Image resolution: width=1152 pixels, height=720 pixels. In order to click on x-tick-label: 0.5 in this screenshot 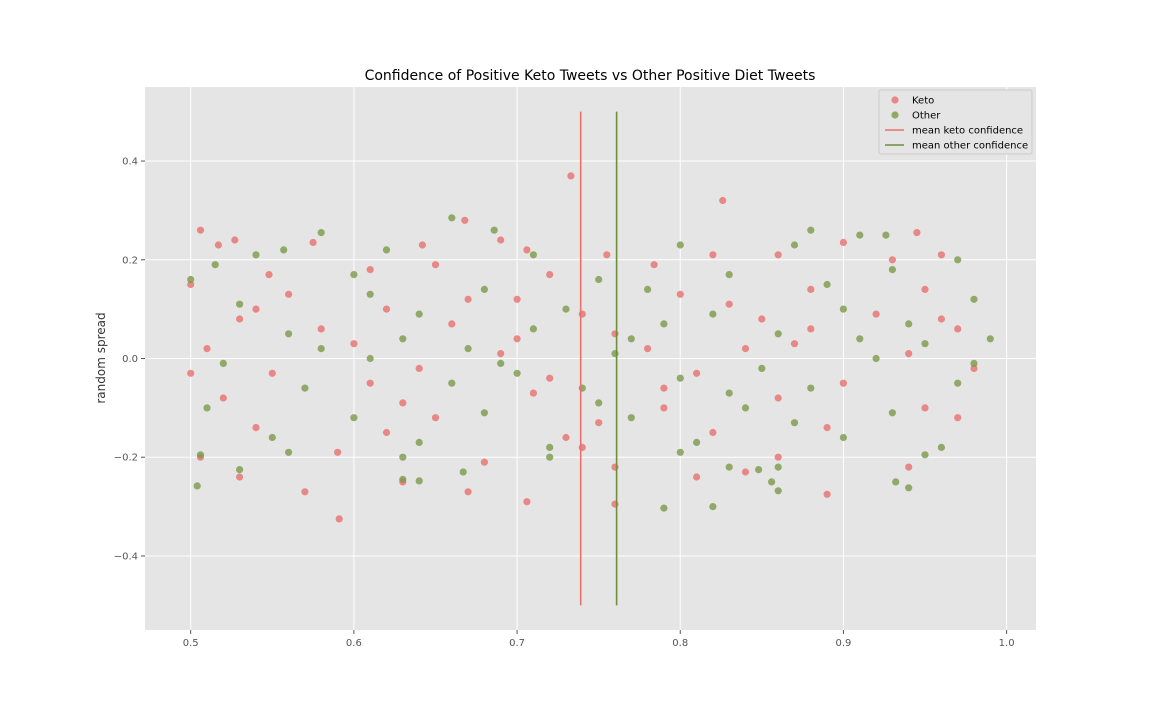, I will do `click(191, 643)`.